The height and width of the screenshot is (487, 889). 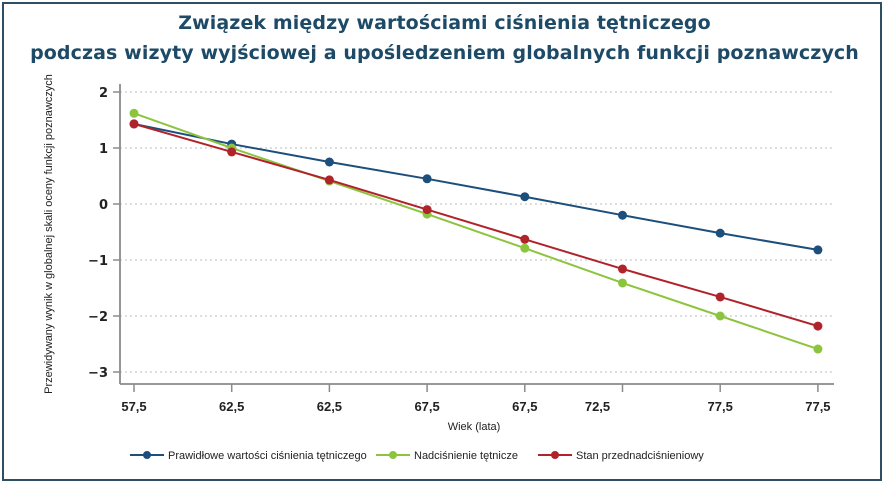 I want to click on y-tick-label: 2, so click(x=103, y=93).